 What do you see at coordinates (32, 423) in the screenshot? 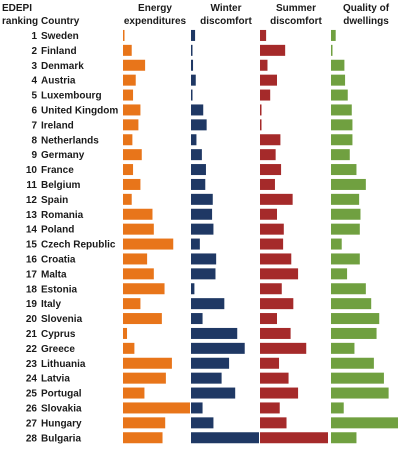
I see `rank-label: 27` at bounding box center [32, 423].